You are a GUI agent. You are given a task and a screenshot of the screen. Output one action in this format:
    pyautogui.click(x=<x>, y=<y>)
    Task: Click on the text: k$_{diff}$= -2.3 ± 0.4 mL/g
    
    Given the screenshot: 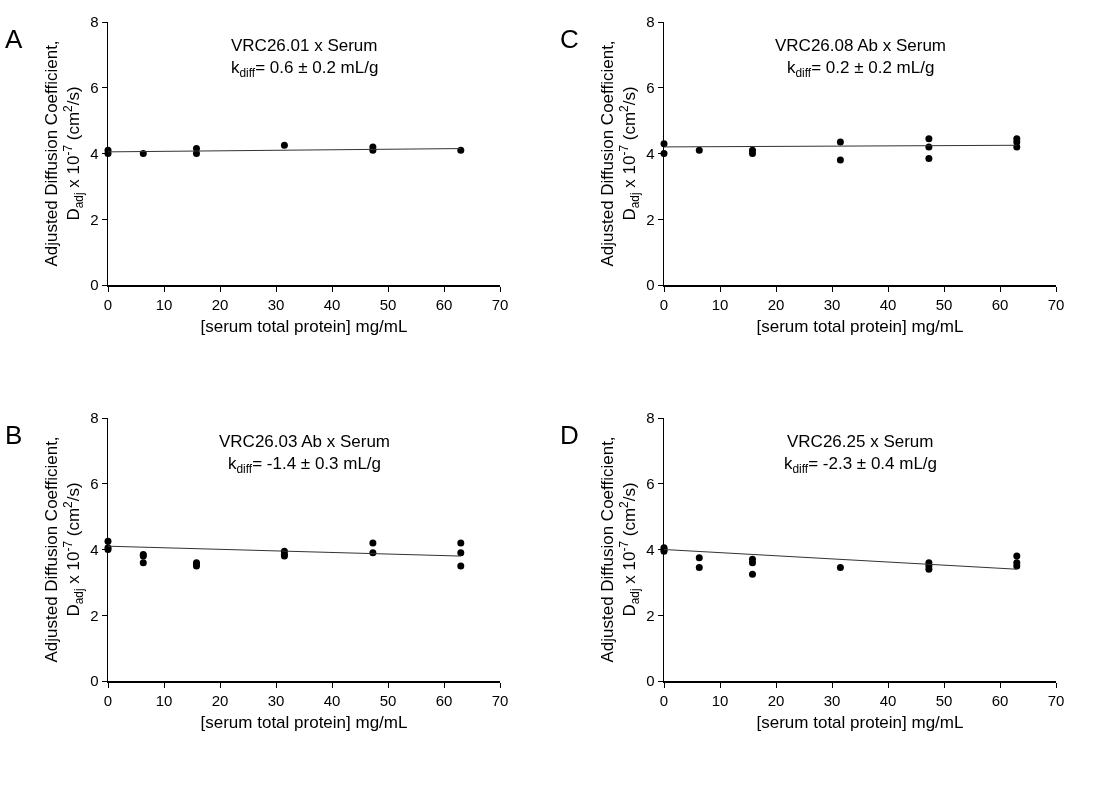 What is the action you would take?
    pyautogui.click(x=861, y=465)
    